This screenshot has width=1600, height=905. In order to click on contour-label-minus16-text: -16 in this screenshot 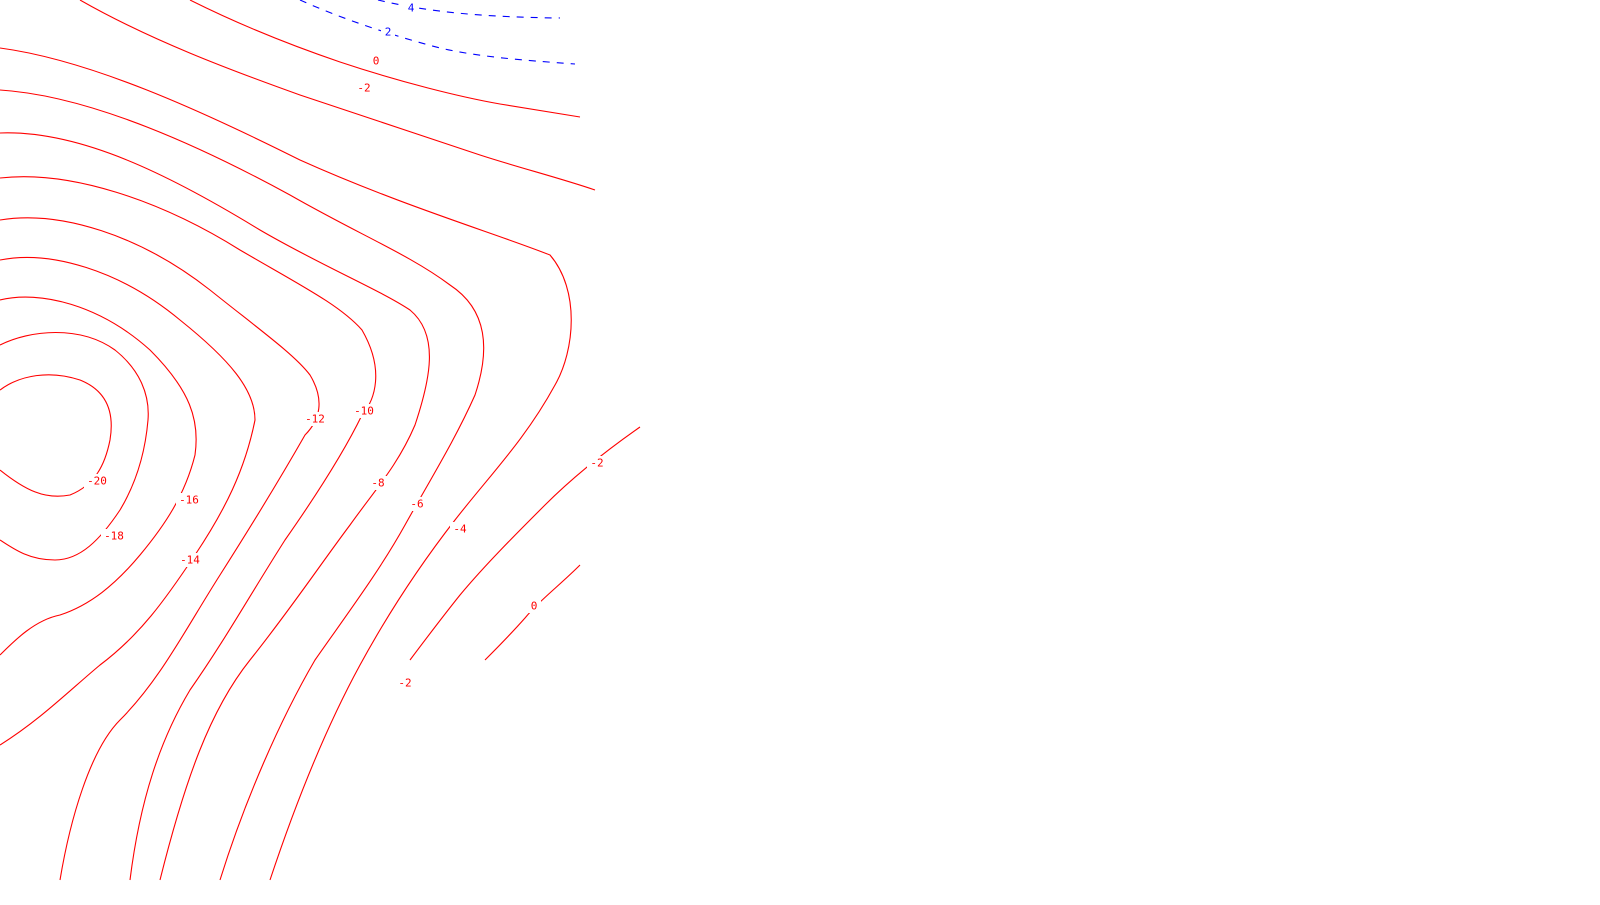, I will do `click(189, 500)`.